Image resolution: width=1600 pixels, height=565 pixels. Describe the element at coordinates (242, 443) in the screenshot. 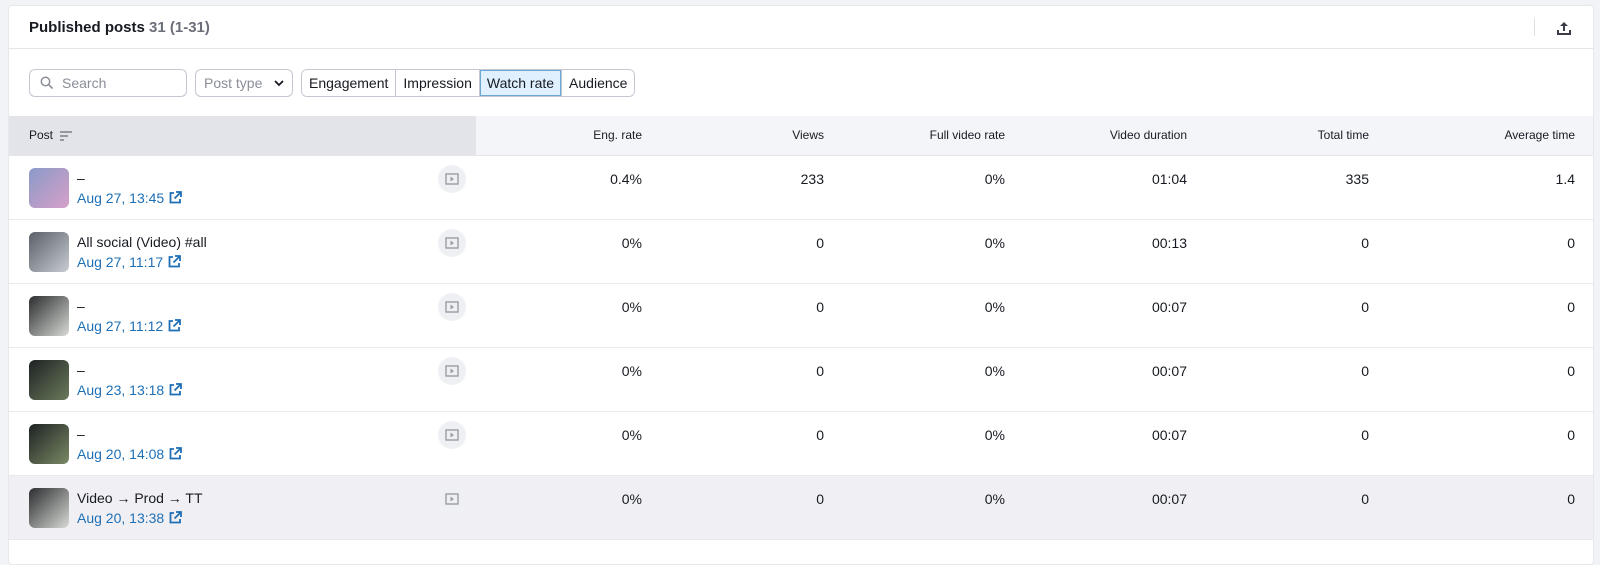

I see `post-cell: – Aug 20, 14:08` at that location.